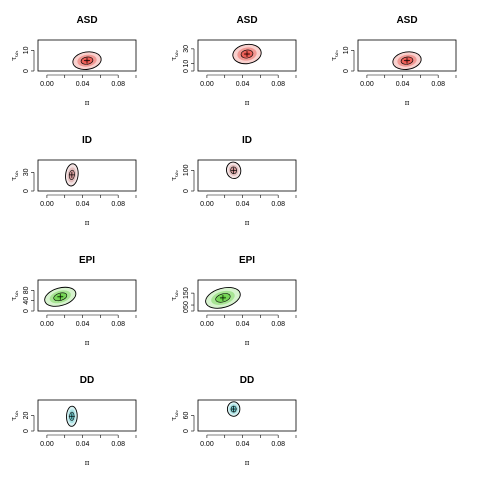 The width and height of the screenshot is (480, 480). I want to click on y-tick-label: 80, so click(26, 290).